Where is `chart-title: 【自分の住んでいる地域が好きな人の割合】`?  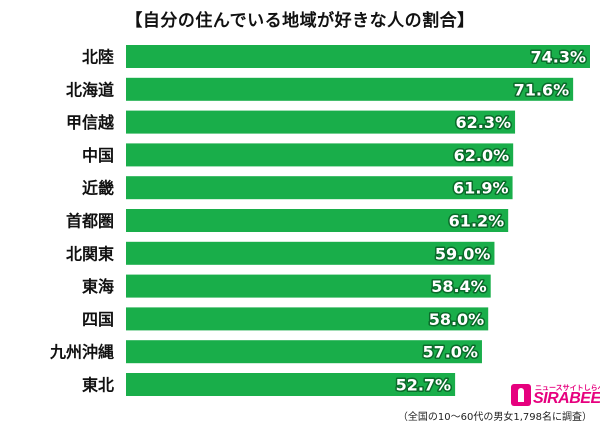
chart-title: 【自分の住んでいる地域が好きな人の割合】 is located at coordinates (300, 21).